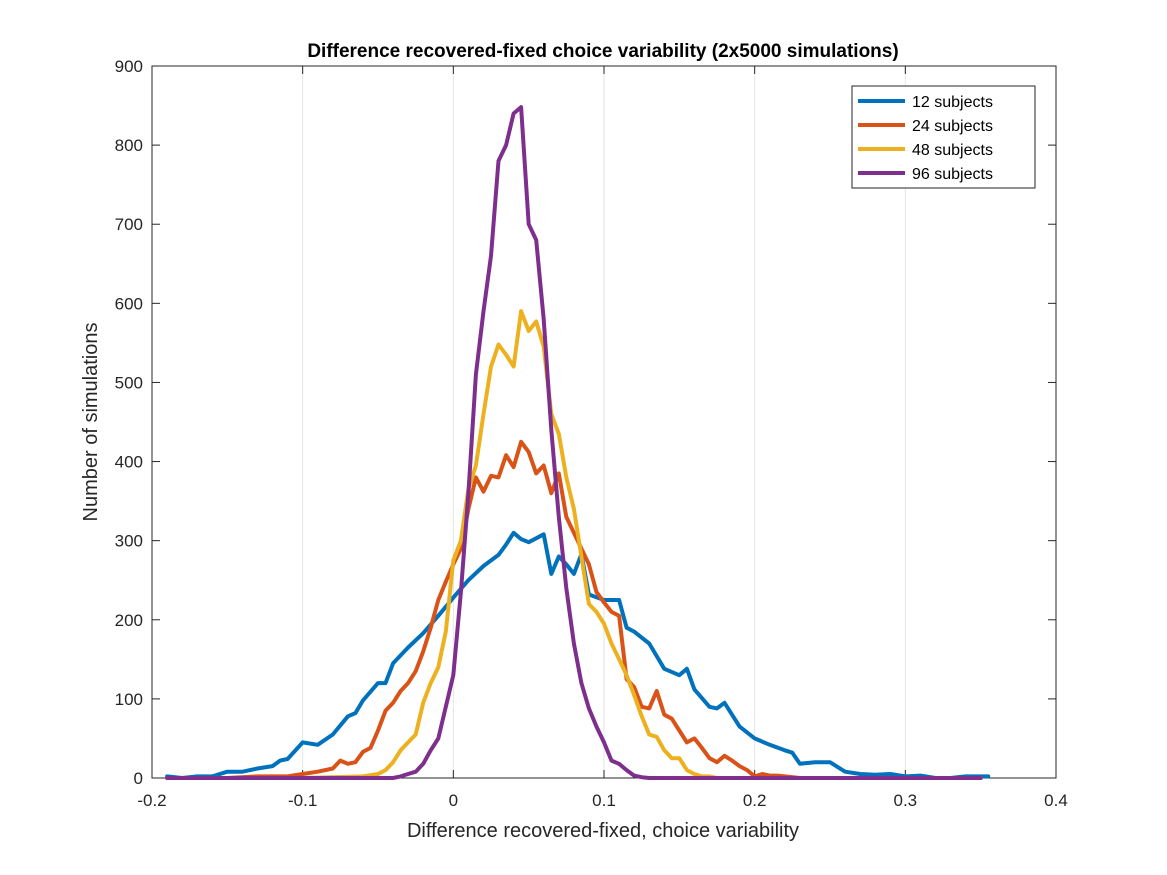 This screenshot has width=1167, height=875. I want to click on y-tick-label: 900, so click(129, 66).